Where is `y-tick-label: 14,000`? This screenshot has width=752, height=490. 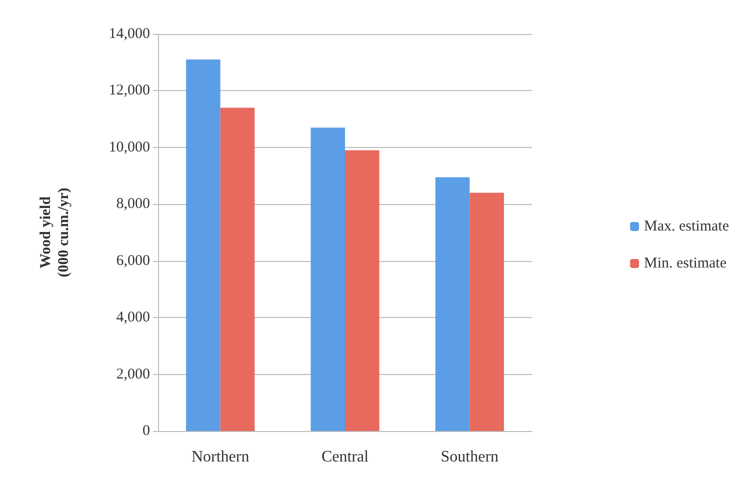 y-tick-label: 14,000 is located at coordinates (129, 34).